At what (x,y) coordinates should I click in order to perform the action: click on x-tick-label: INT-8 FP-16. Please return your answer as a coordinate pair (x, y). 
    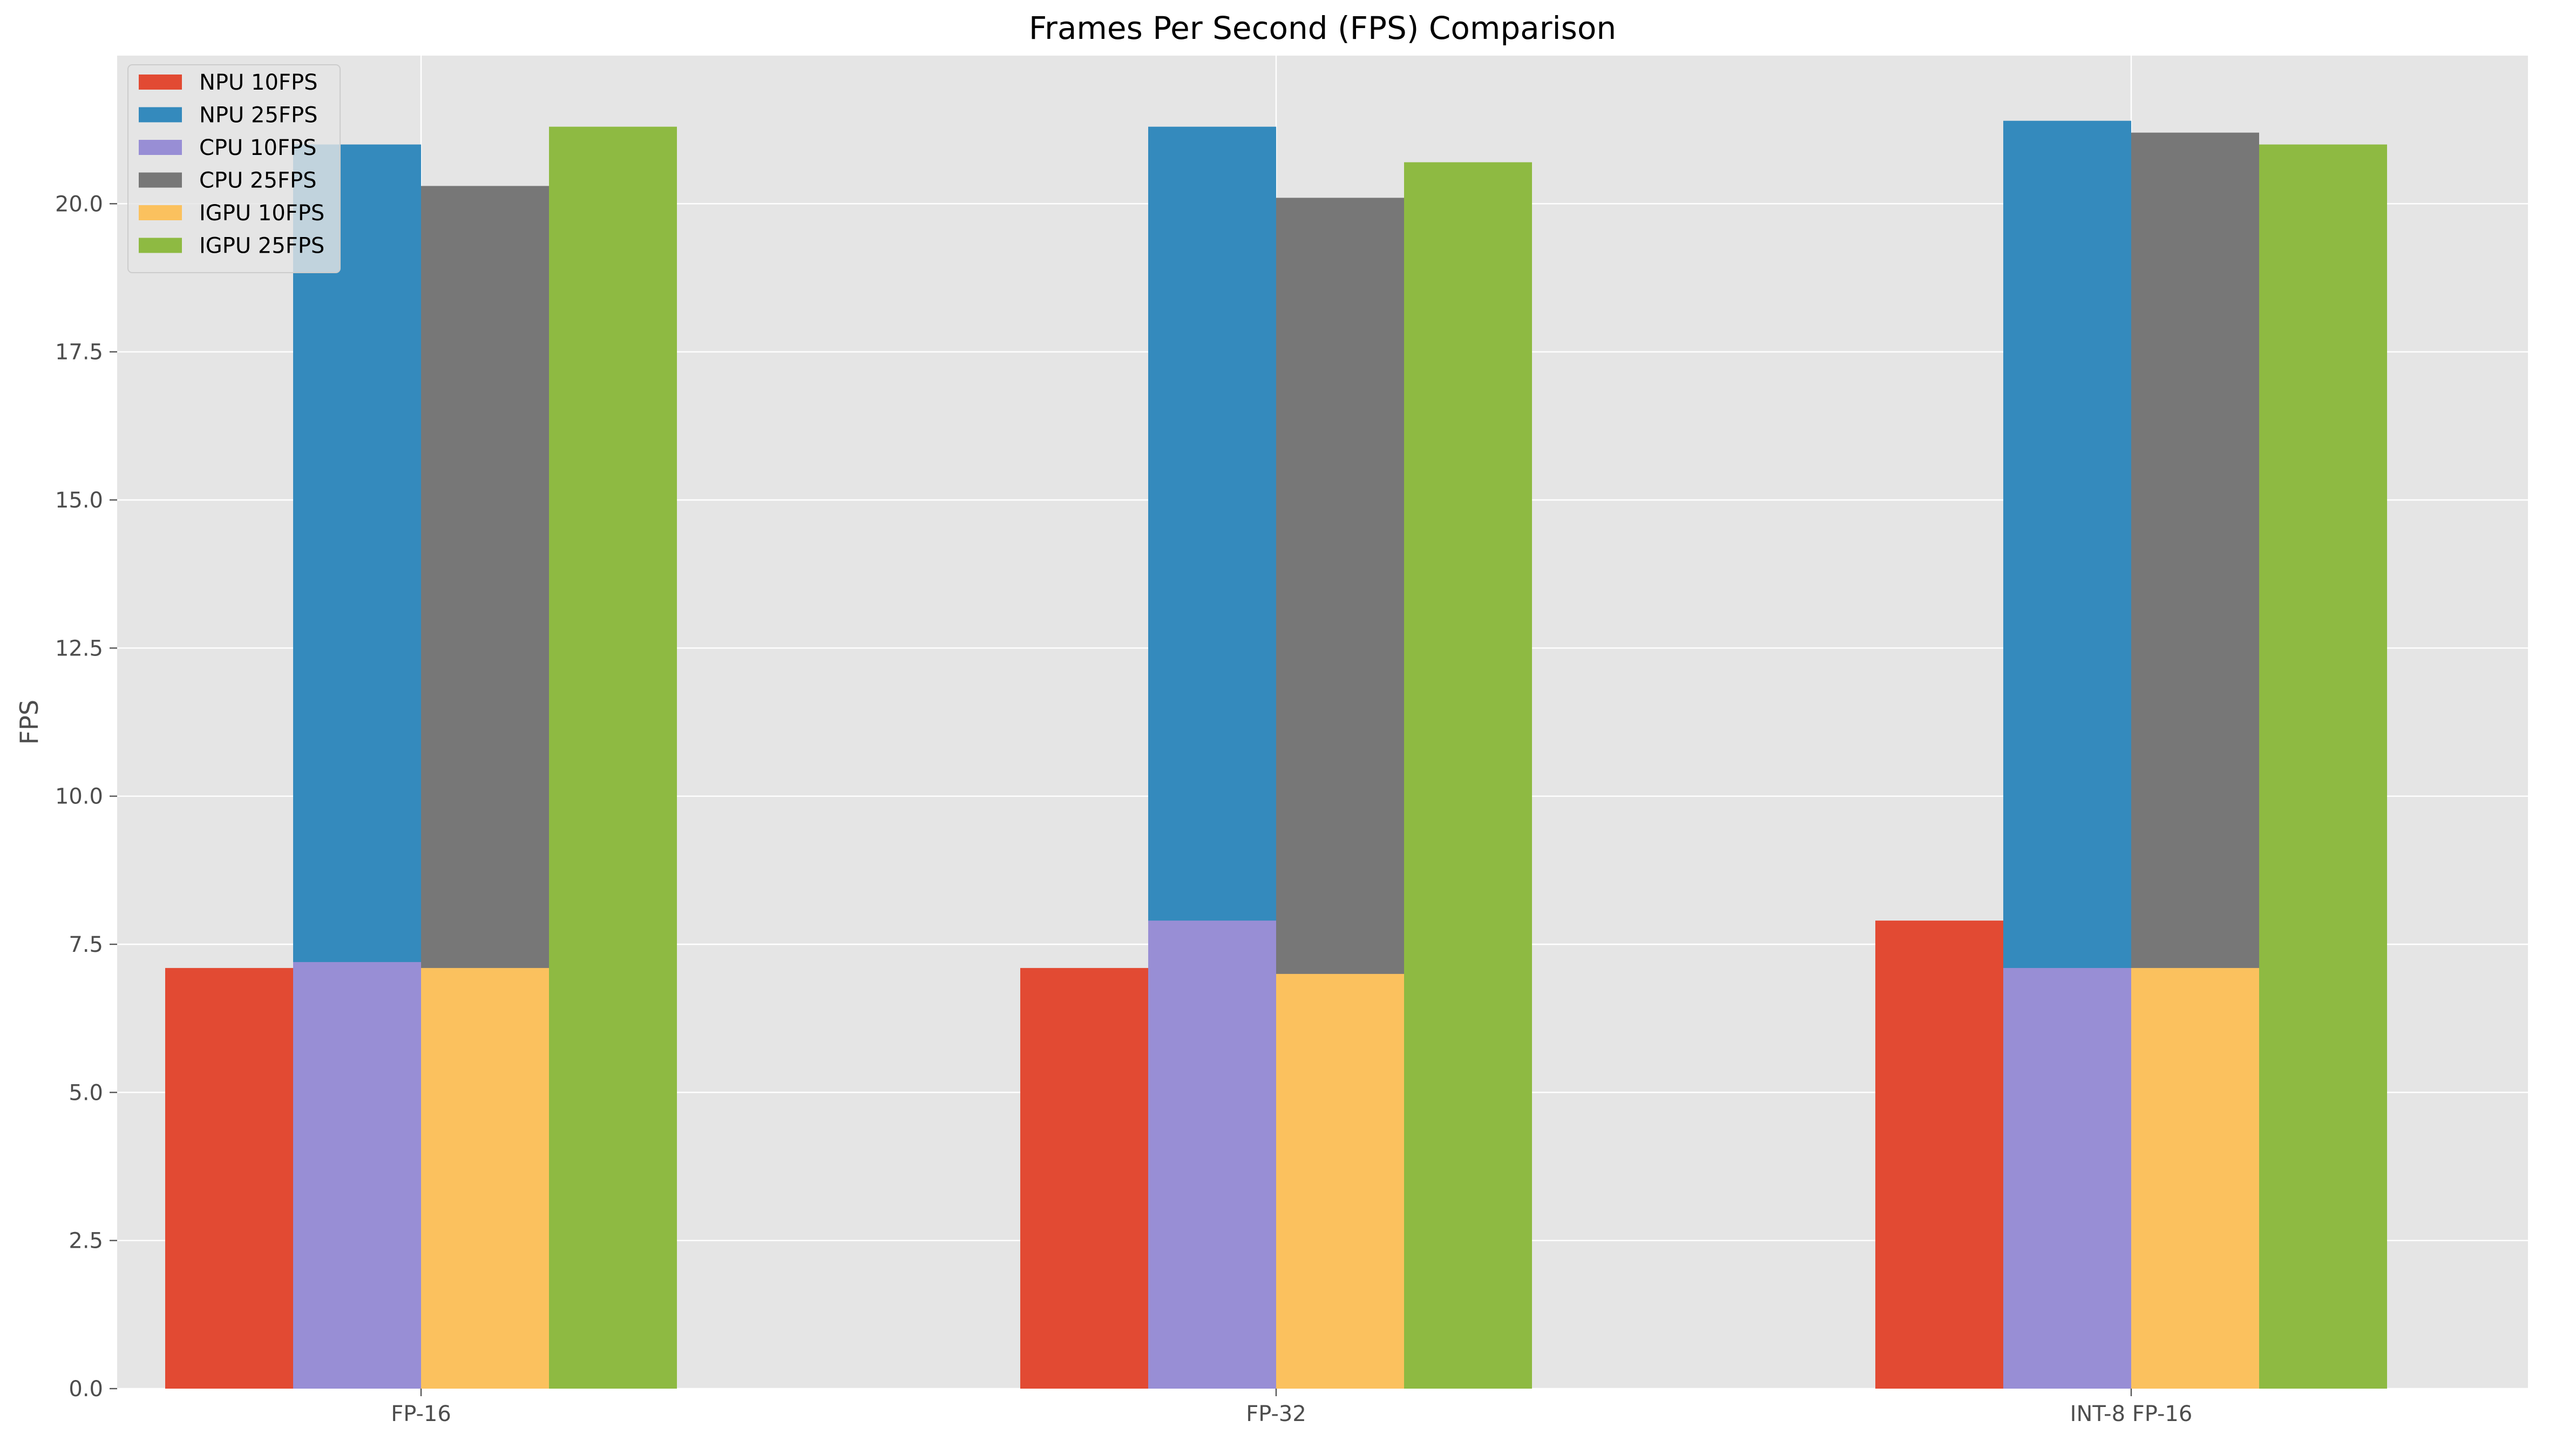
    Looking at the image, I should click on (2131, 1414).